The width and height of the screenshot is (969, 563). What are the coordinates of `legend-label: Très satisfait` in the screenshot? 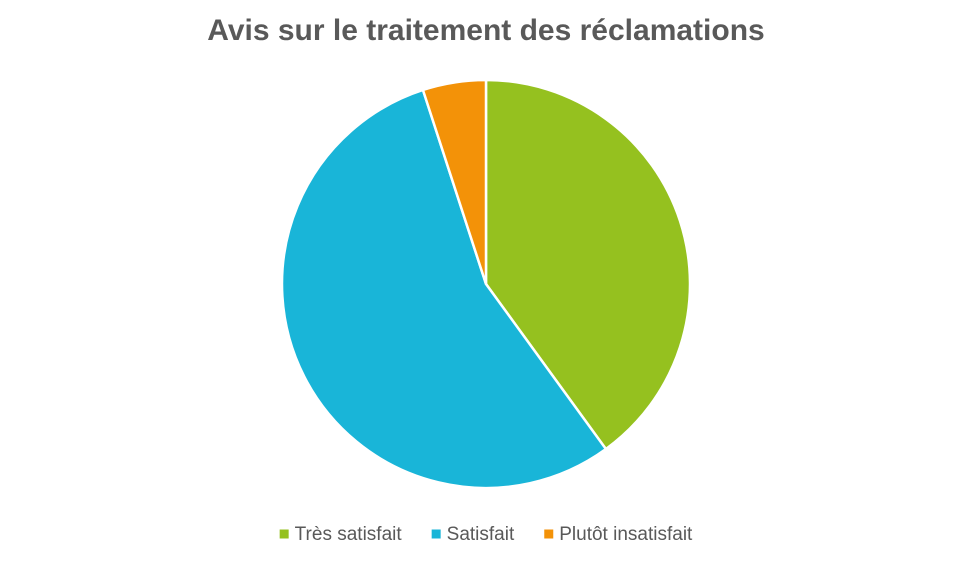 It's located at (349, 534).